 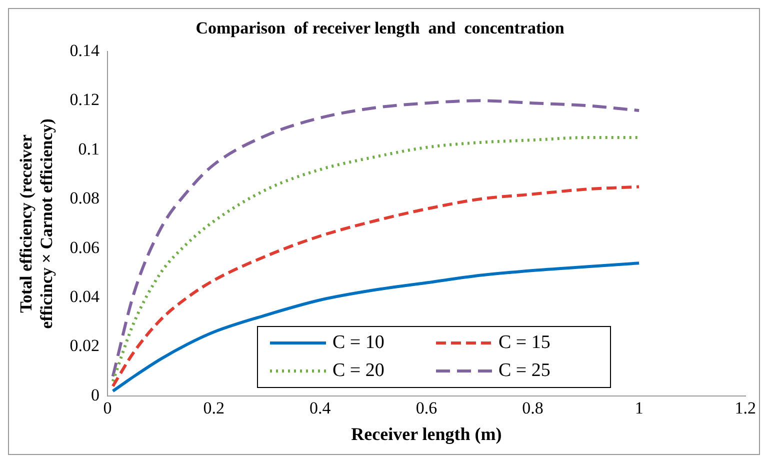 I want to click on x-tick-label: 0.4, so click(x=321, y=408).